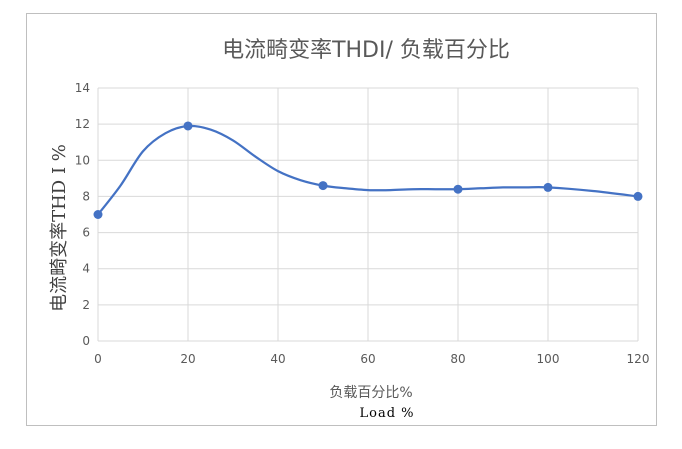  Describe the element at coordinates (638, 359) in the screenshot. I see `x-tick-label: 120` at that location.